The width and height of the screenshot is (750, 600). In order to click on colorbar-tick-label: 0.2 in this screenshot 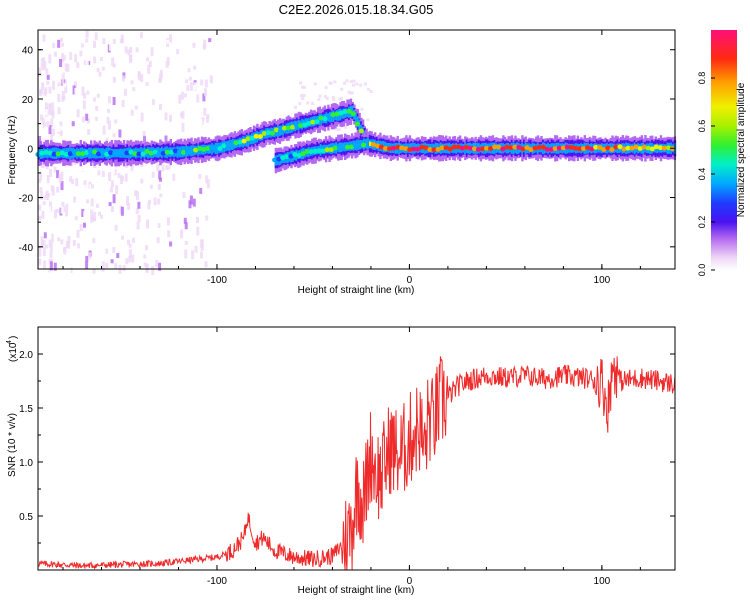, I will do `click(702, 222)`.